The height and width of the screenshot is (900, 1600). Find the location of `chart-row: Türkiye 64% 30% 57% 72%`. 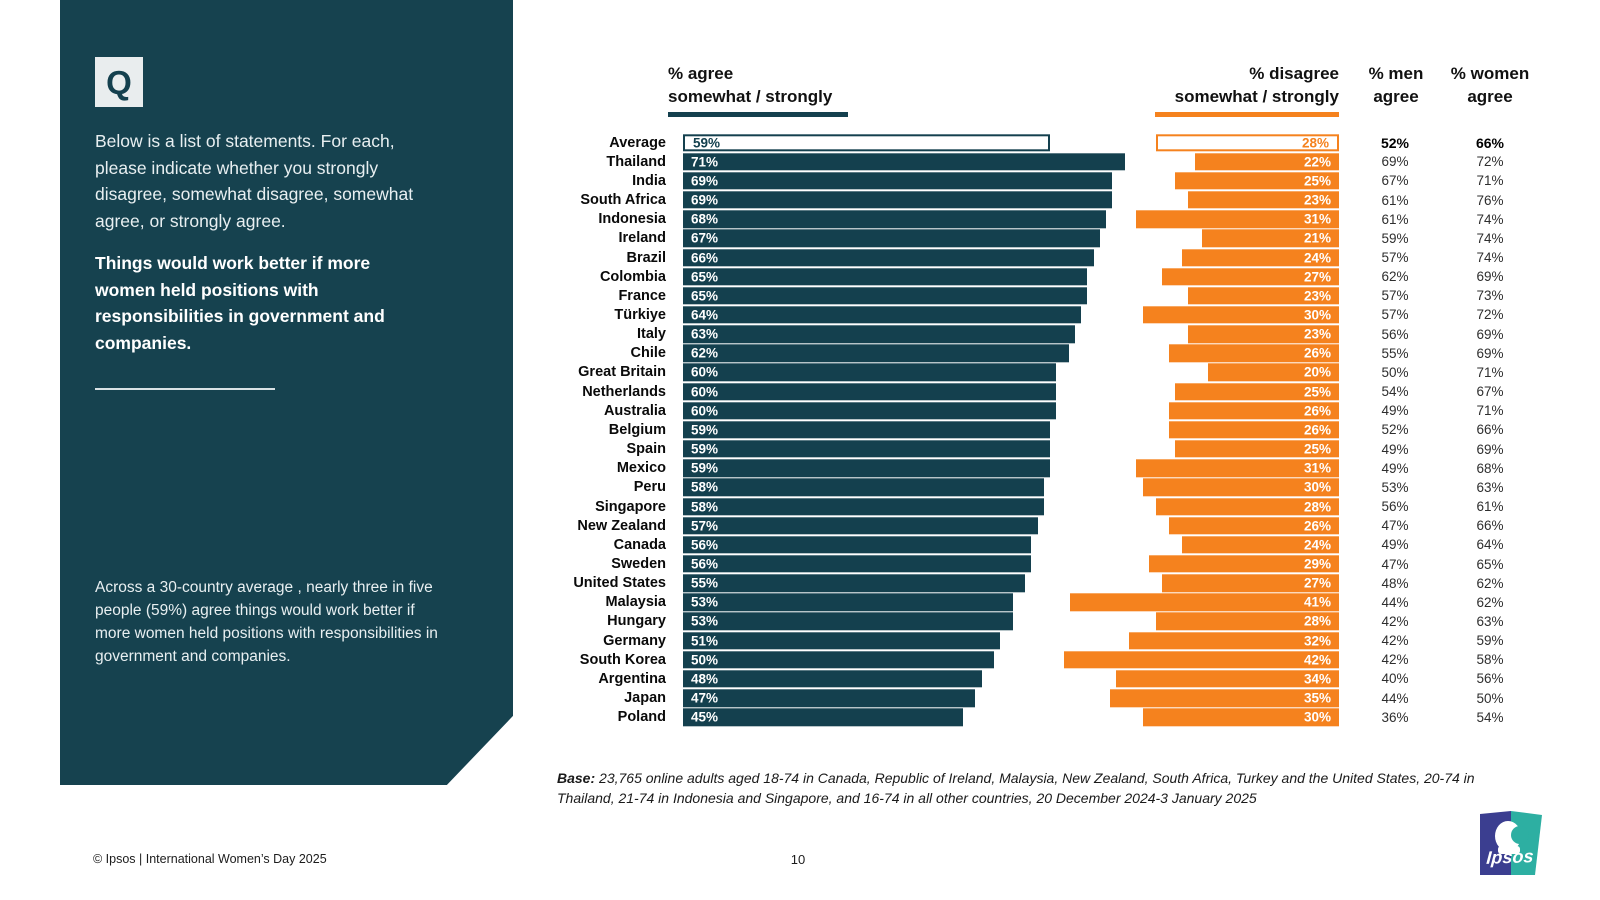

chart-row: Türkiye 64% 30% 57% 72% is located at coordinates (994, 314).